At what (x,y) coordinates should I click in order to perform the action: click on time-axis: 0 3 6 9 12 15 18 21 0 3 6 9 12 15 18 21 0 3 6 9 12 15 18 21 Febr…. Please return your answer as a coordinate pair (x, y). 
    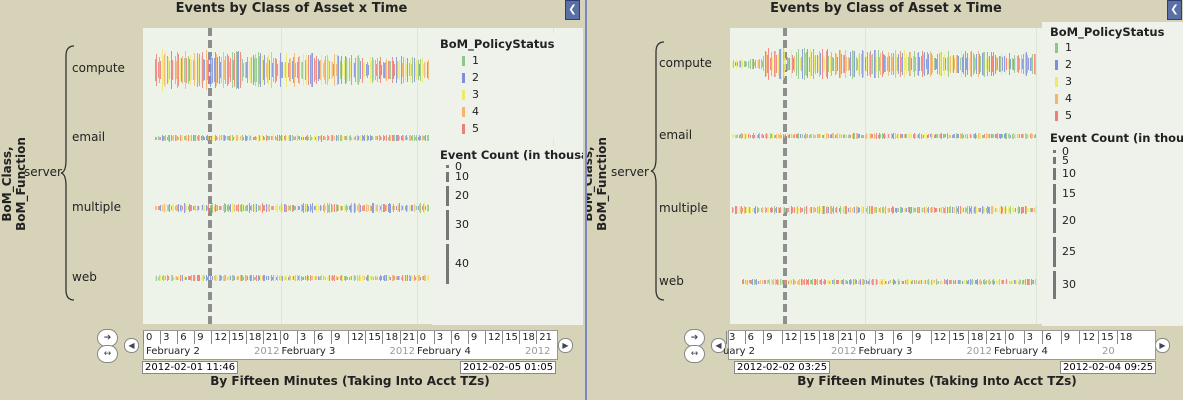
    Looking at the image, I should click on (350, 345).